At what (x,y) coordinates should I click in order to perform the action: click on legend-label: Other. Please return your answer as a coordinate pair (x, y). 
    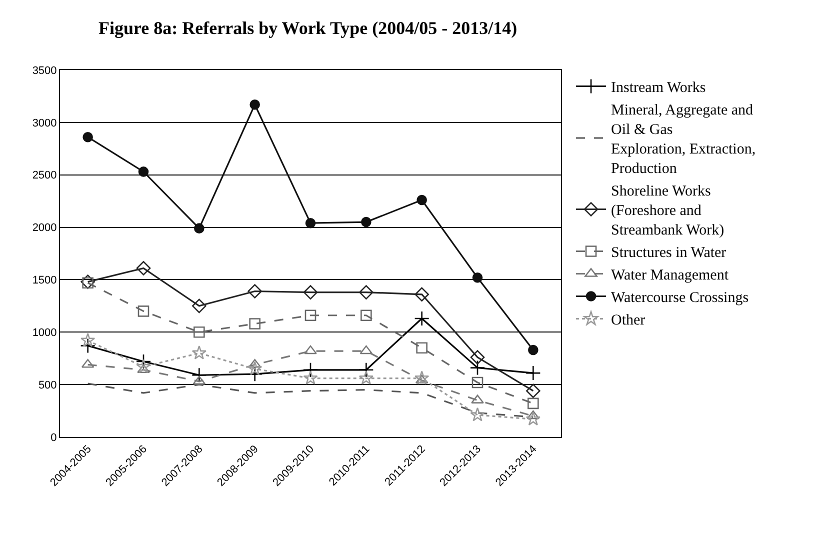
    Looking at the image, I should click on (628, 320).